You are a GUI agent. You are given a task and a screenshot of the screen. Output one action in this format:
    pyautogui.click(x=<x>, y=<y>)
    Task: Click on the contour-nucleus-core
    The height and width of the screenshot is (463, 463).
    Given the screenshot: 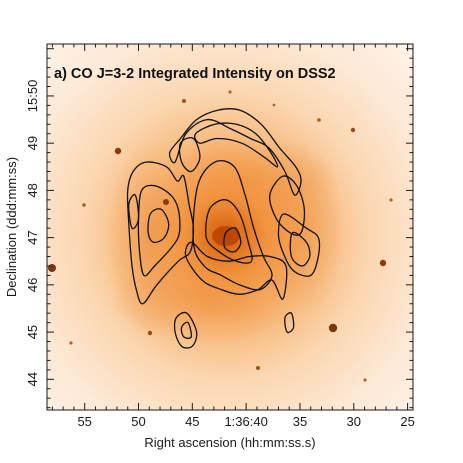 What is the action you would take?
    pyautogui.click(x=232, y=240)
    